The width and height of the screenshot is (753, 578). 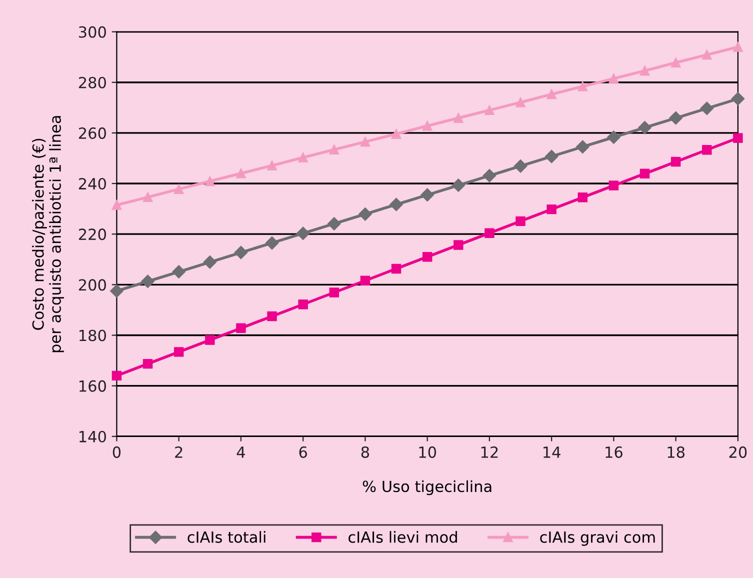 I want to click on x-tick-label: 14, so click(x=552, y=452).